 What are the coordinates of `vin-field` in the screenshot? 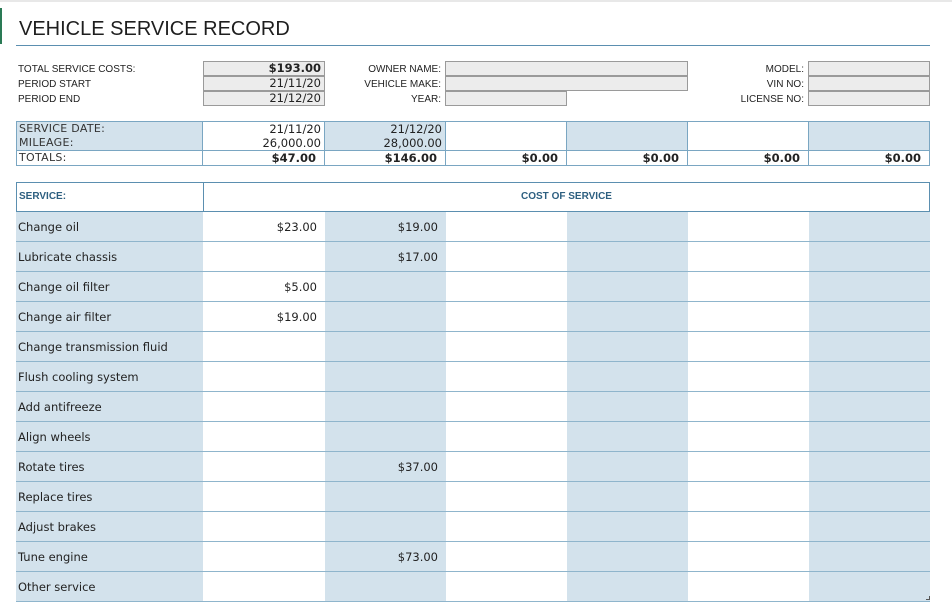 It's located at (869, 83).